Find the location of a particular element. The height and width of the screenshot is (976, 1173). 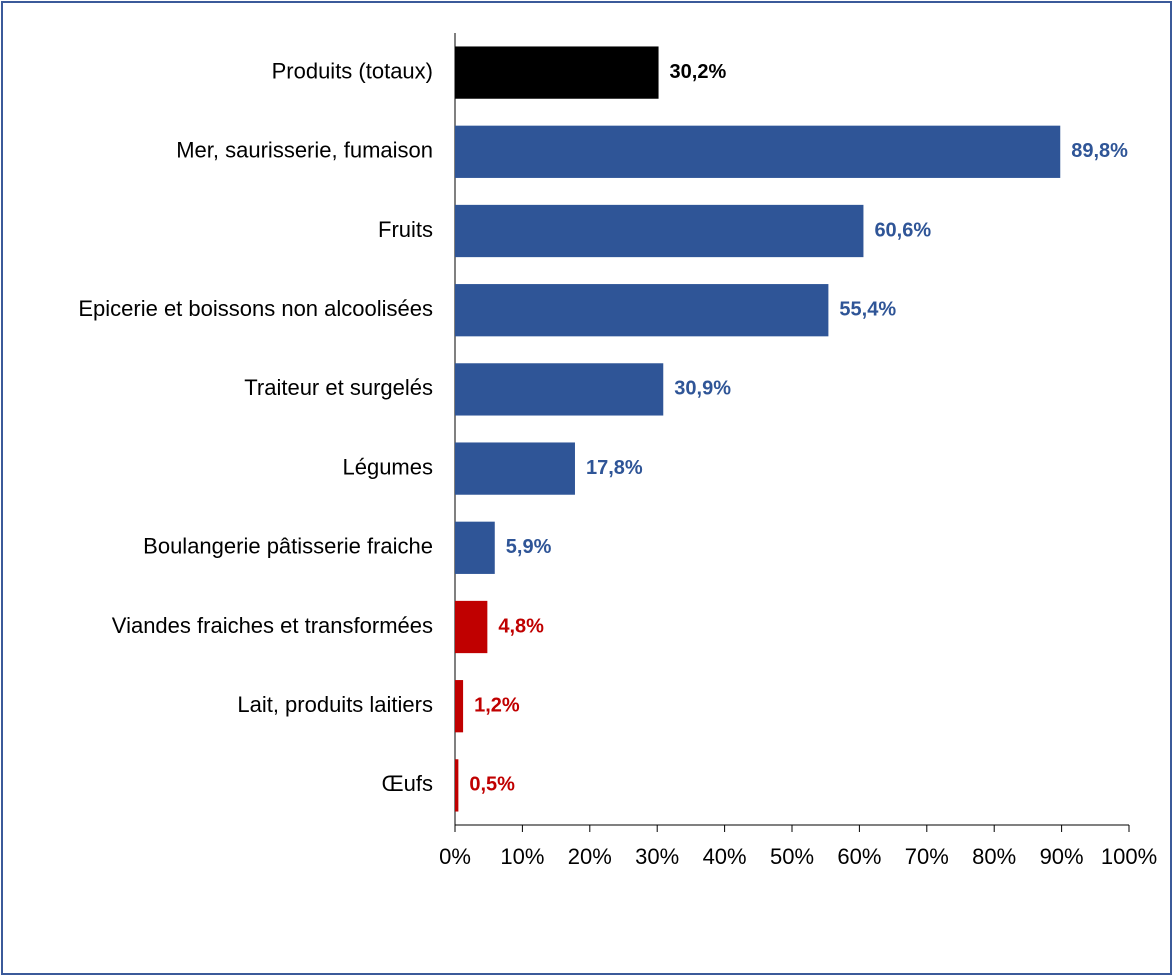

value-label: 5,9% is located at coordinates (529, 547).